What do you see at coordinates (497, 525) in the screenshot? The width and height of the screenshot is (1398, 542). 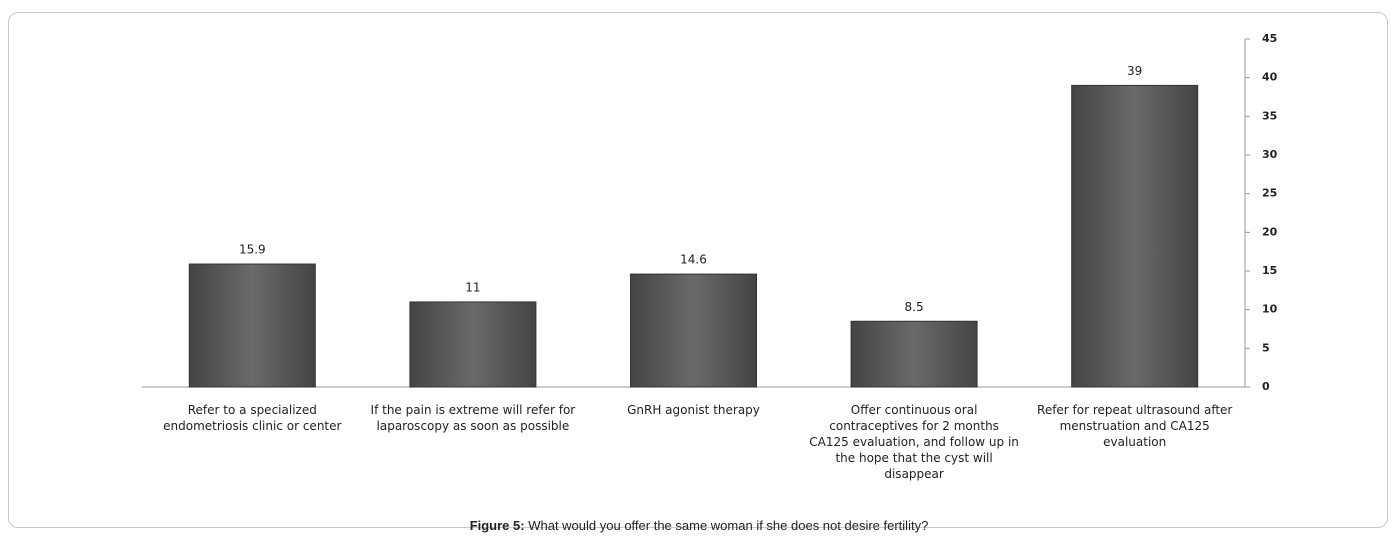 I see `caption-label: Figure 5:` at bounding box center [497, 525].